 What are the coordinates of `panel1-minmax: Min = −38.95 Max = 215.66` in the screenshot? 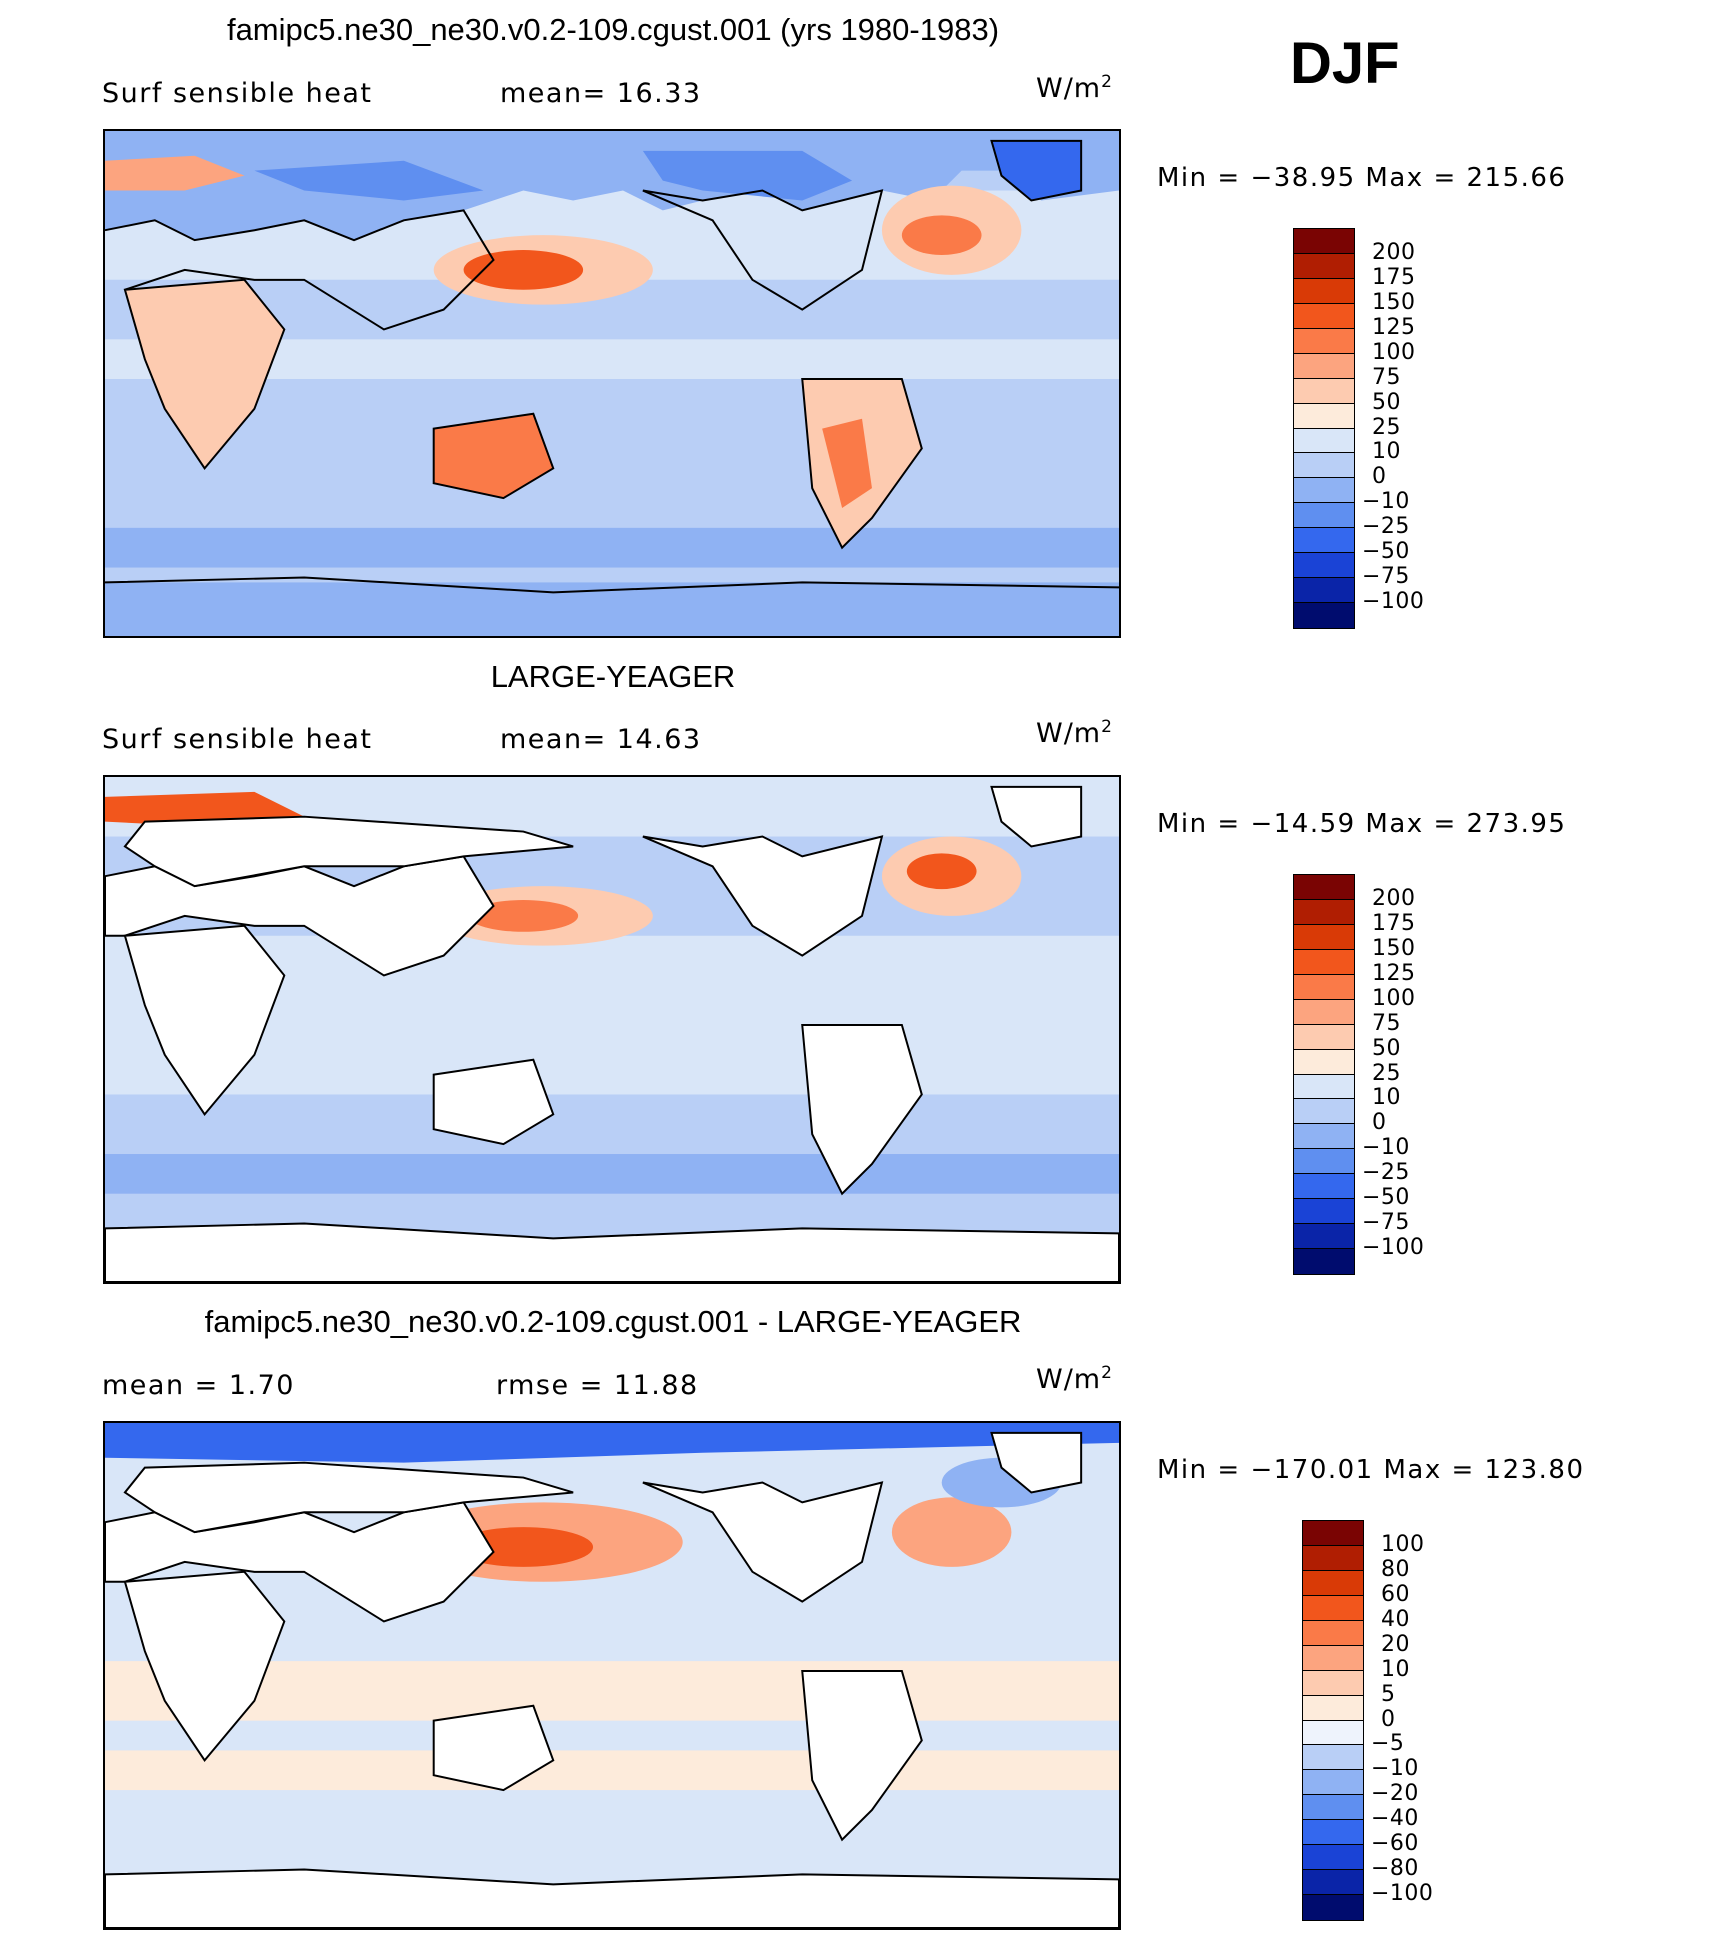 It's located at (1362, 178).